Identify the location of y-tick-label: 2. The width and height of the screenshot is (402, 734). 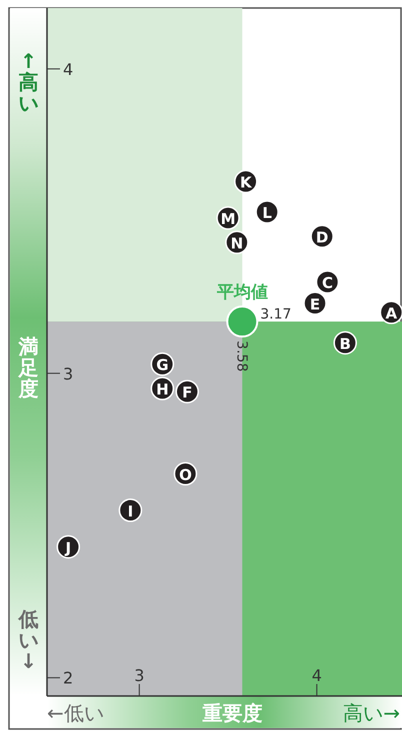
(68, 678).